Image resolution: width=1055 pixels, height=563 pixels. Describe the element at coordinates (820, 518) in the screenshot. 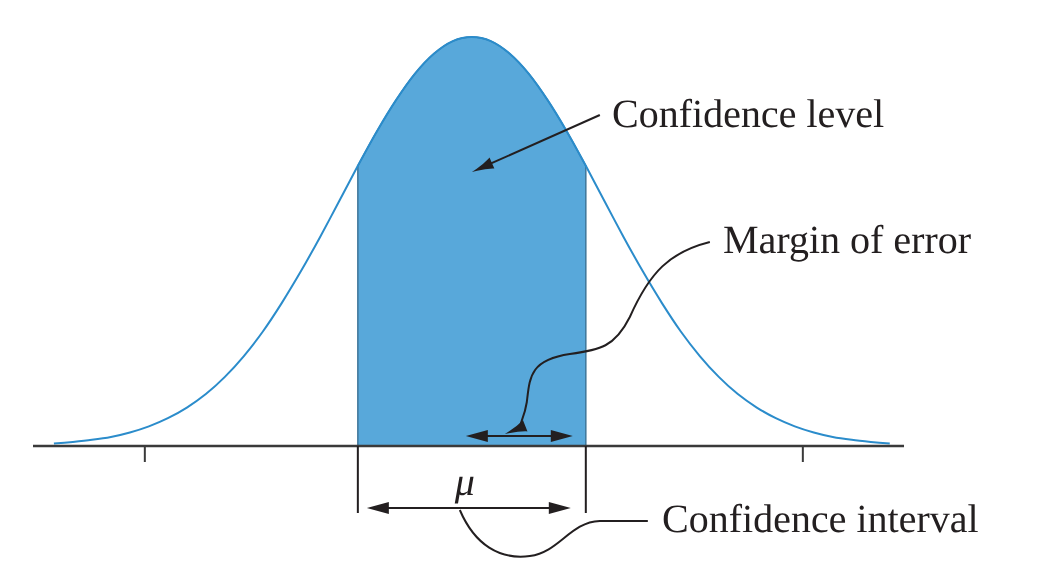

I see `text: Confidence interval` at that location.